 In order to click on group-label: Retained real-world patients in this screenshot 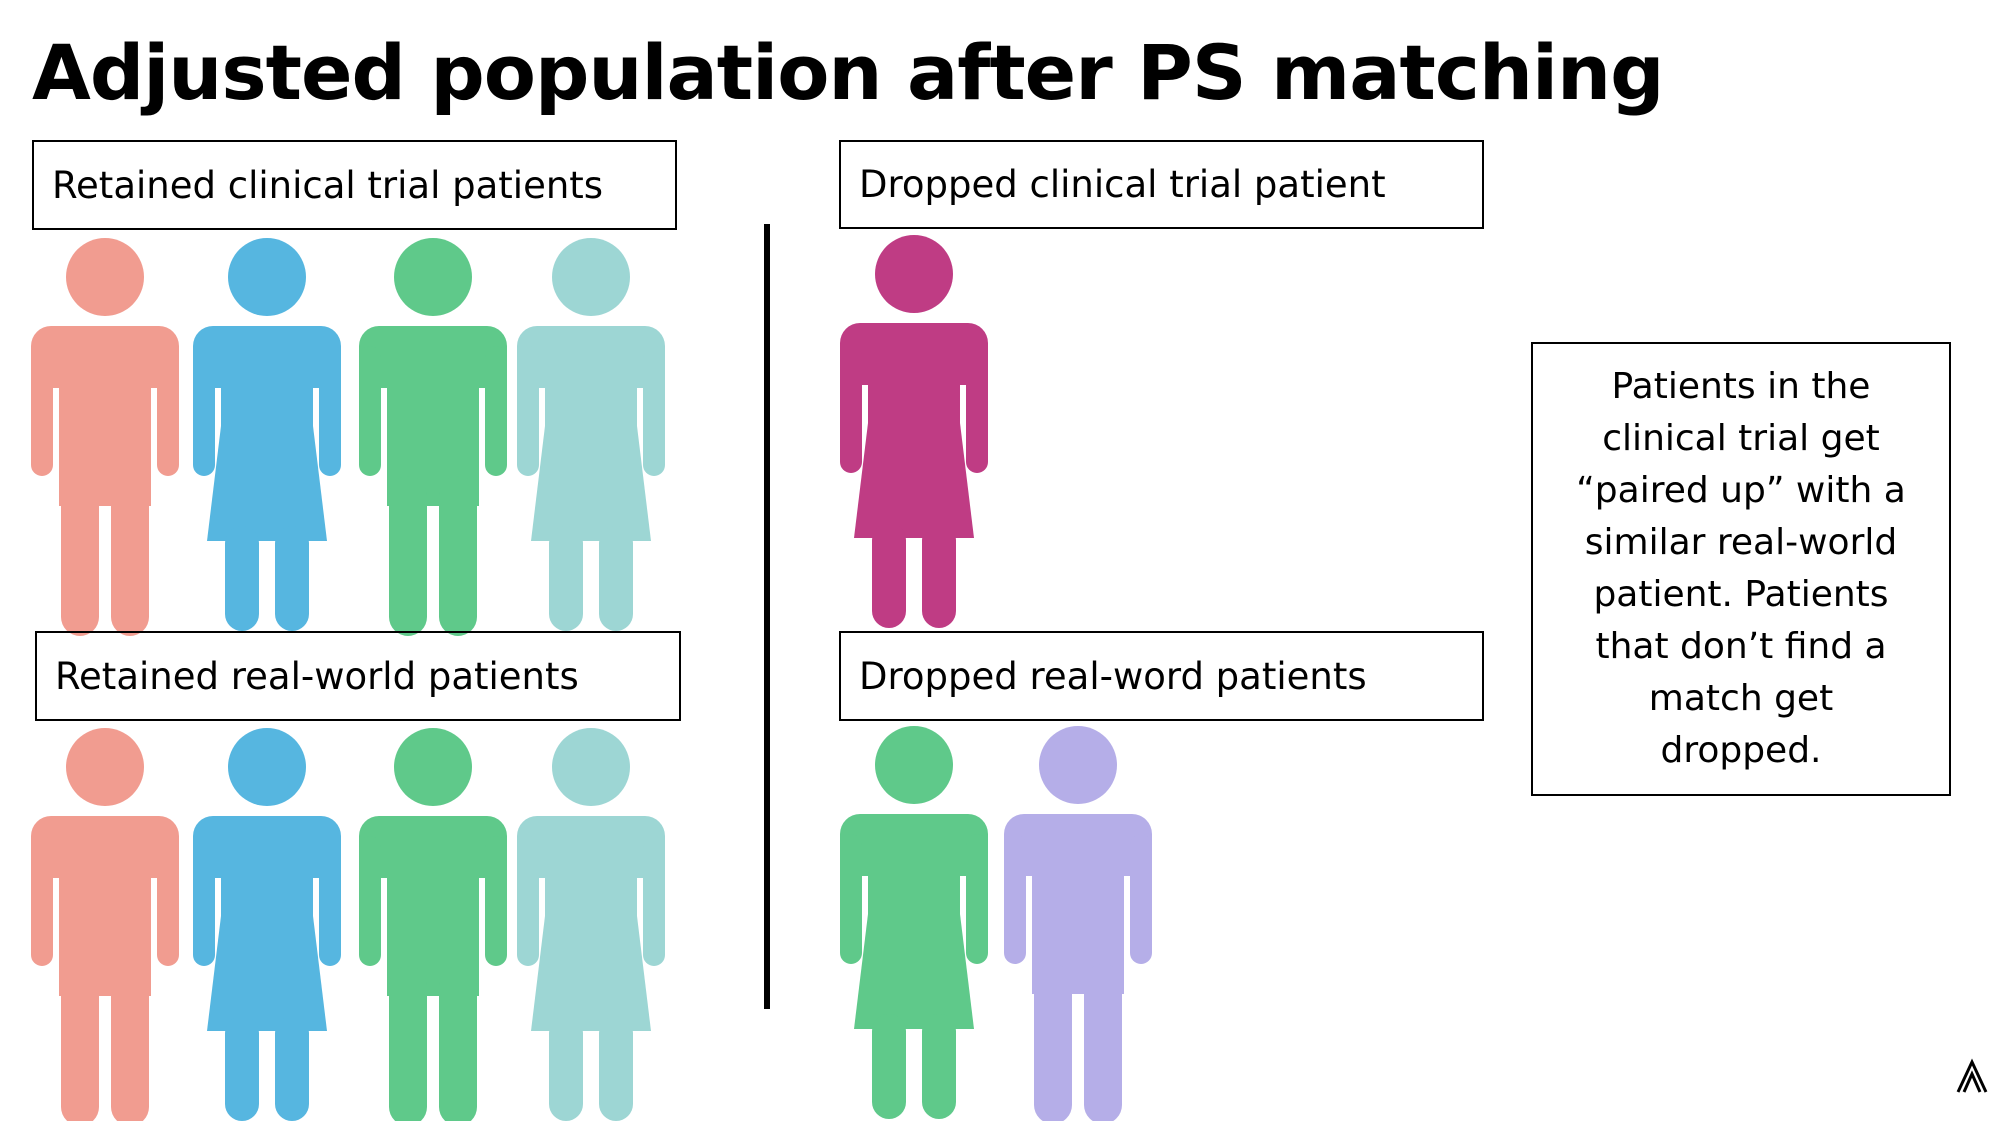, I will do `click(358, 676)`.